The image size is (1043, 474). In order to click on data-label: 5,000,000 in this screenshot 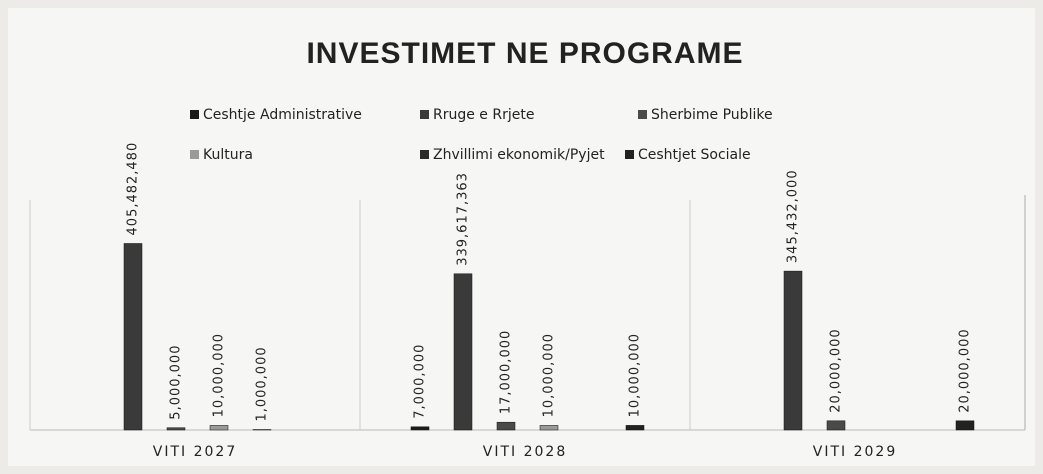, I will do `click(176, 382)`.